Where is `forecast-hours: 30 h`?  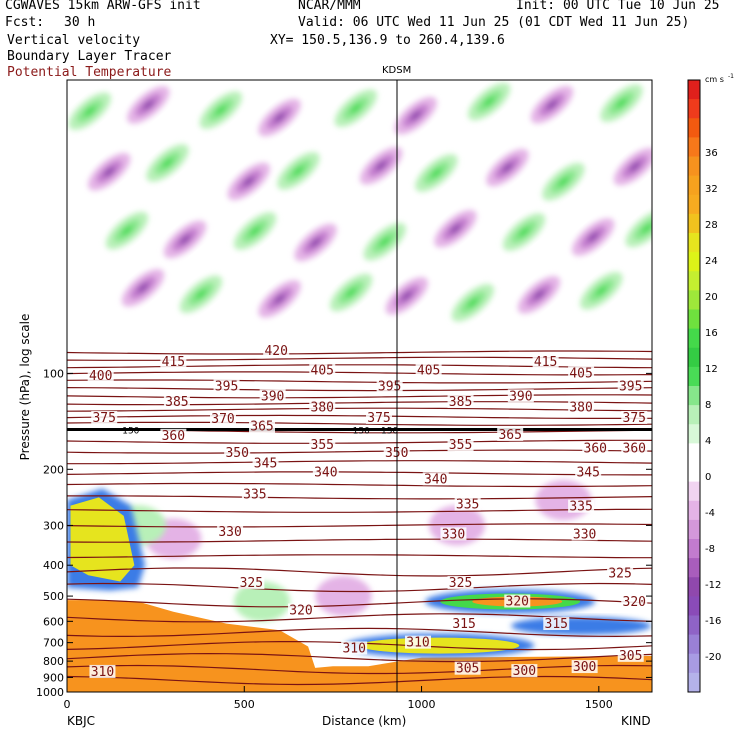
forecast-hours: 30 h is located at coordinates (80, 22).